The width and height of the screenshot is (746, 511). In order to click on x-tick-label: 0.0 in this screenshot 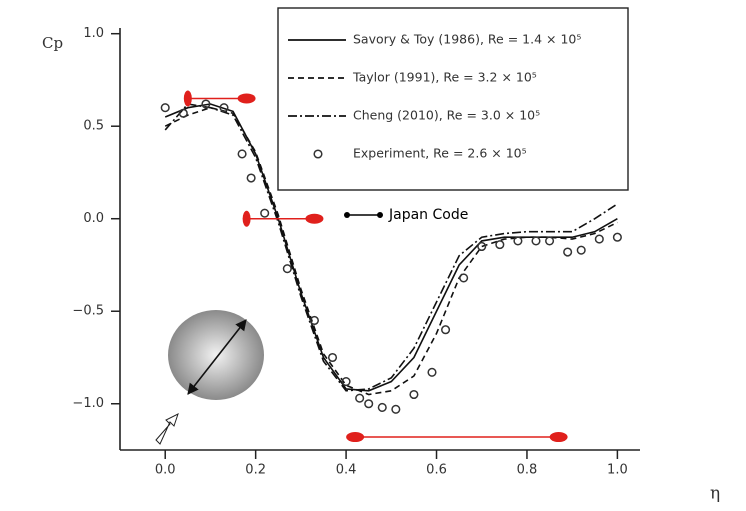, I will do `click(165, 470)`.